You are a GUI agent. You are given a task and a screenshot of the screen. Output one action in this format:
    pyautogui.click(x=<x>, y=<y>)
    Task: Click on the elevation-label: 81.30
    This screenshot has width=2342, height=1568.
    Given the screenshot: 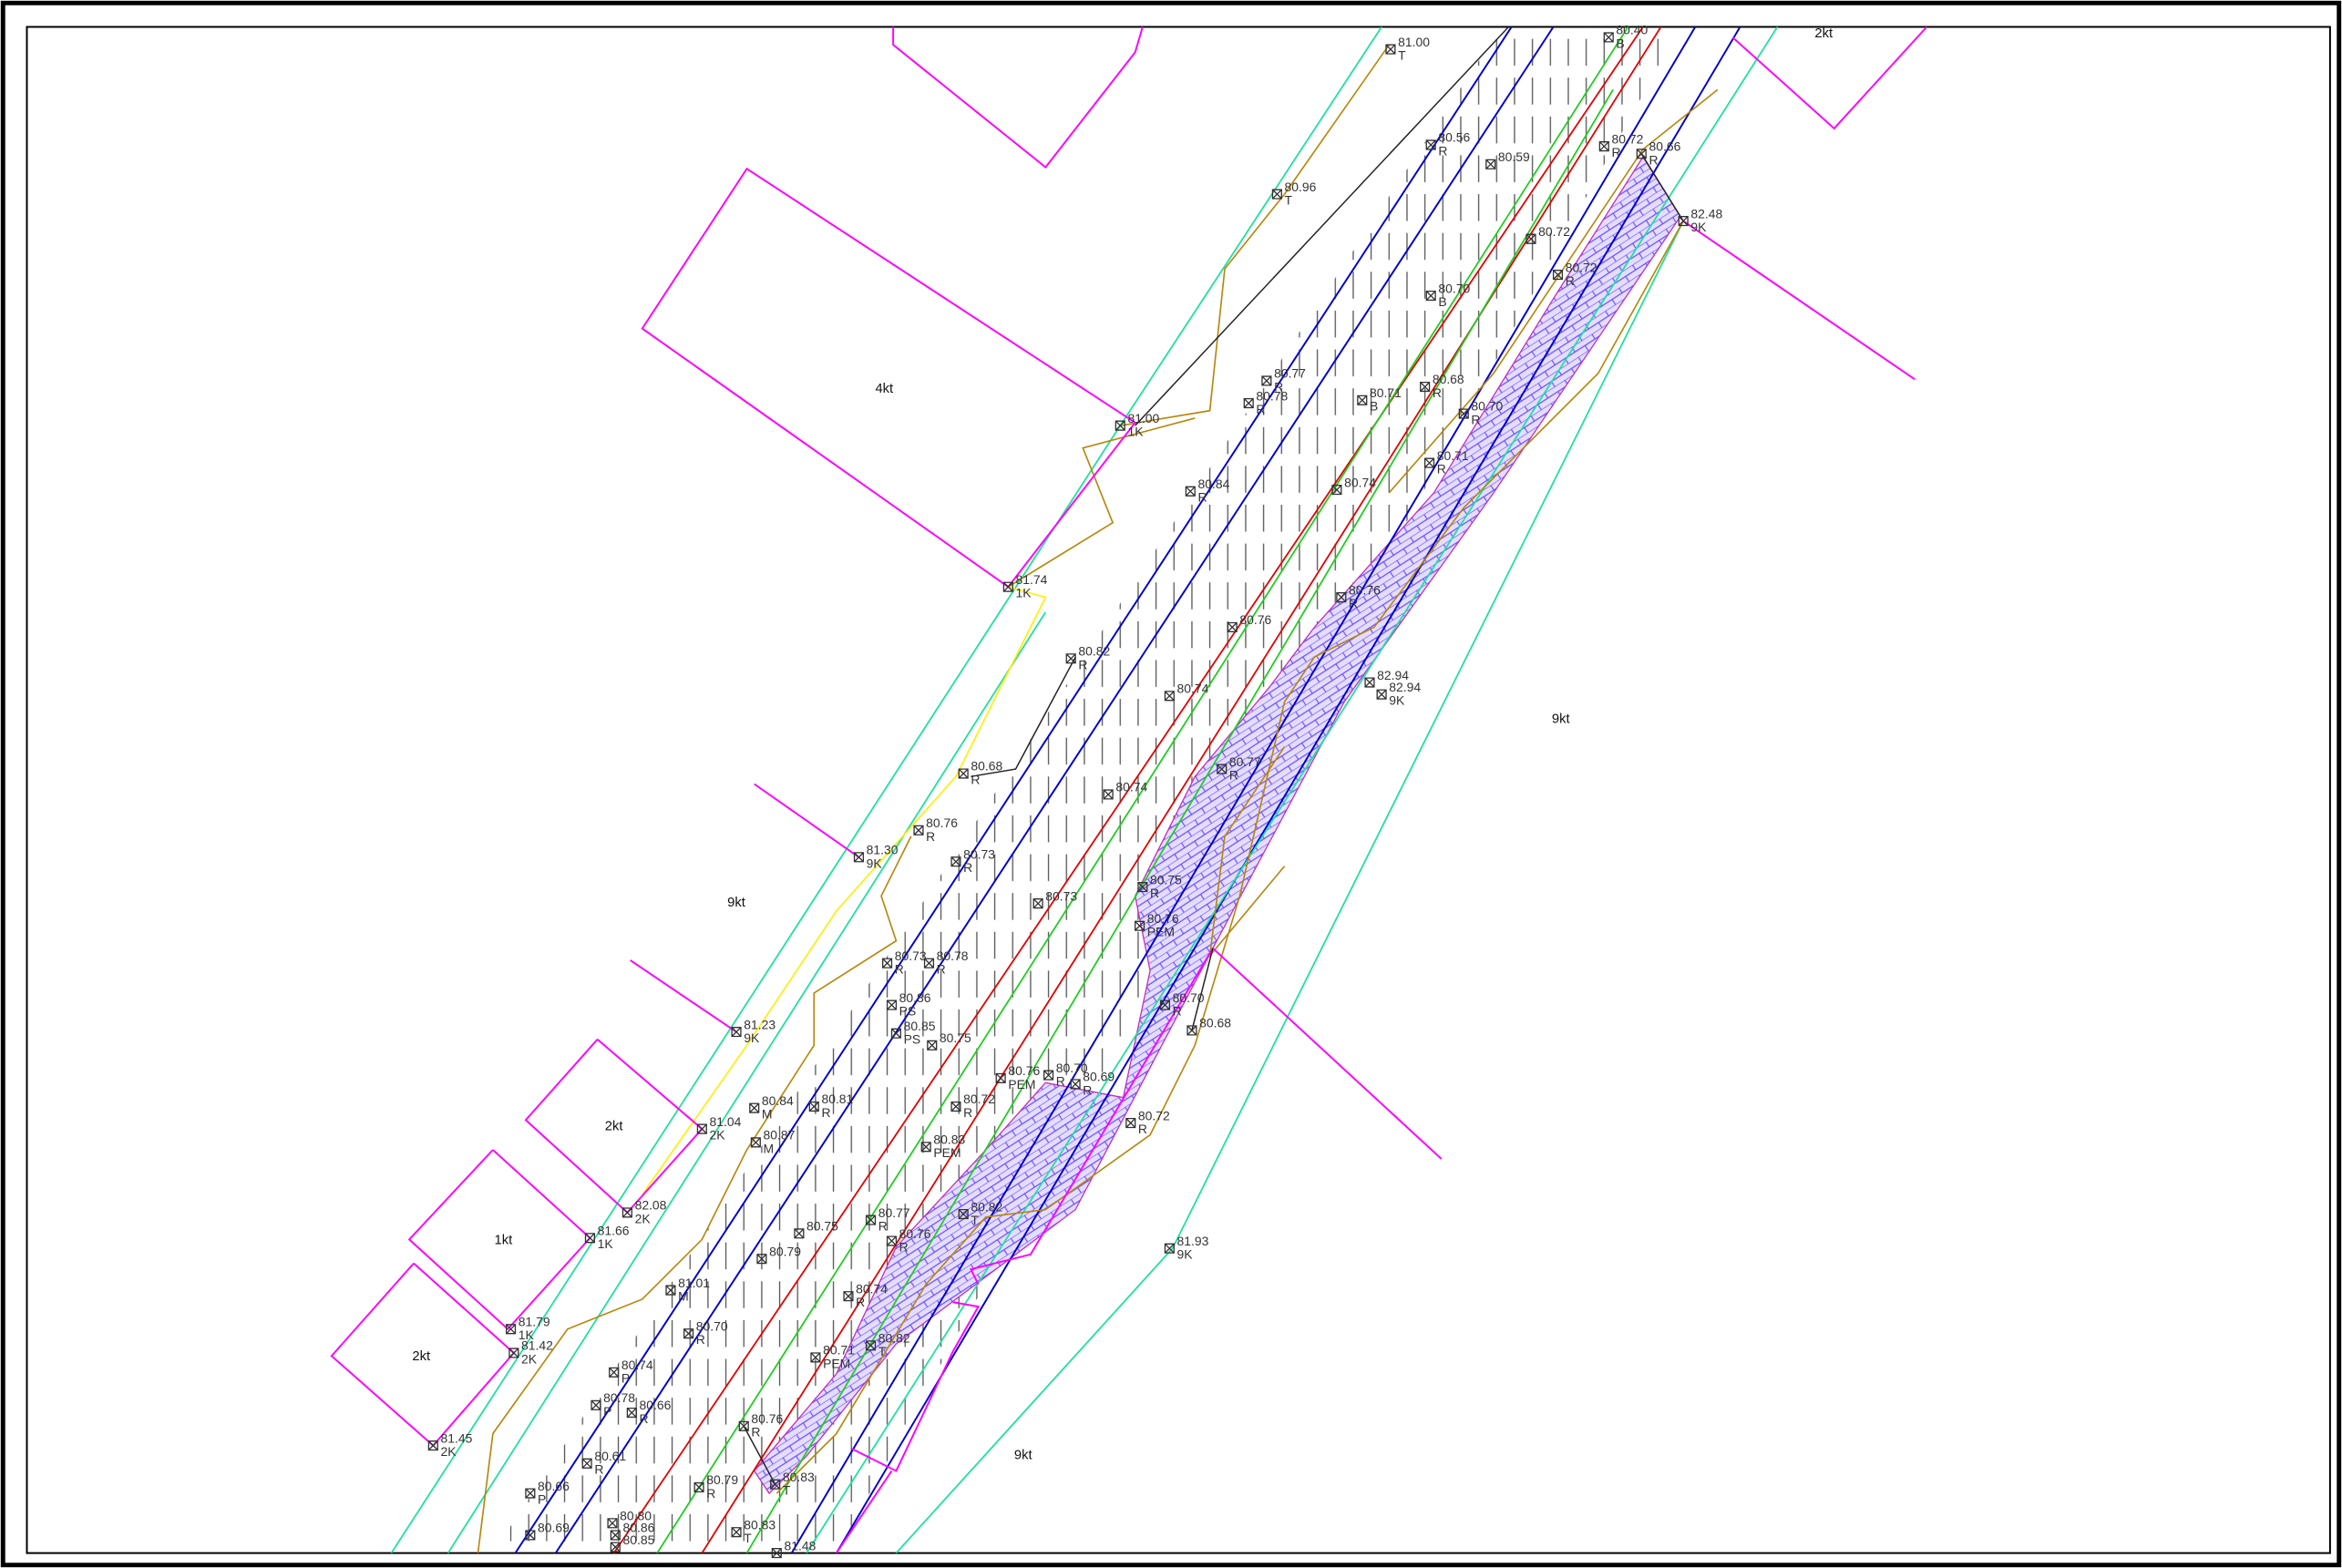 What is the action you would take?
    pyautogui.click(x=883, y=850)
    